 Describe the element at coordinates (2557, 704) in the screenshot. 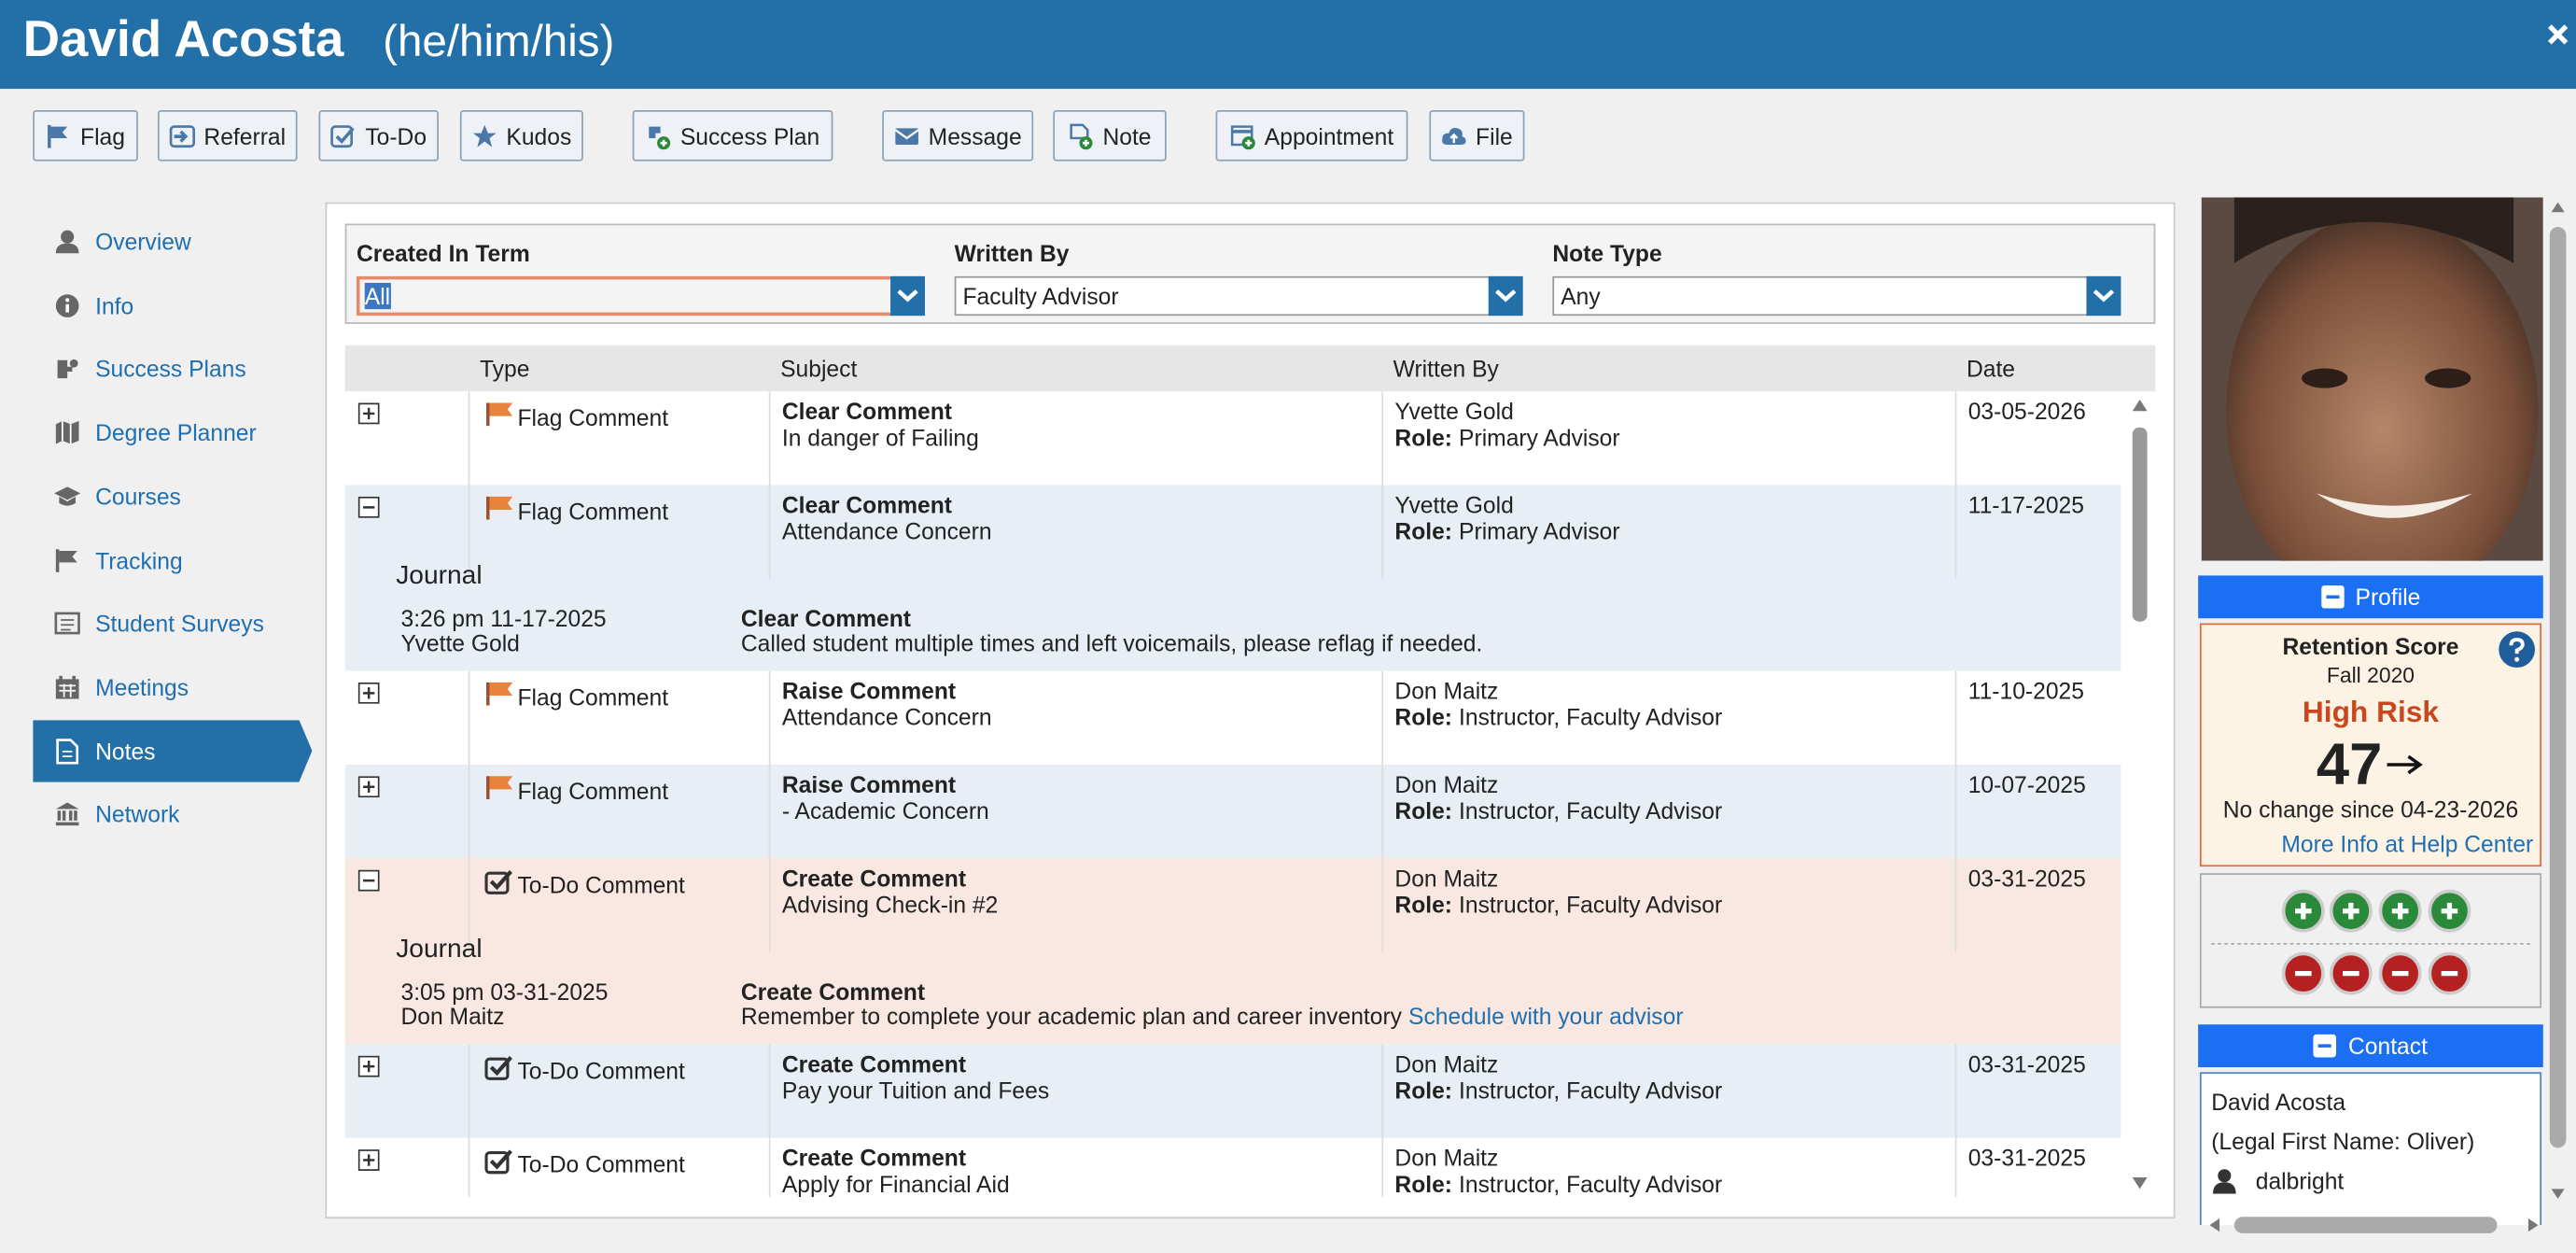

I see `panel-scrollbar` at that location.